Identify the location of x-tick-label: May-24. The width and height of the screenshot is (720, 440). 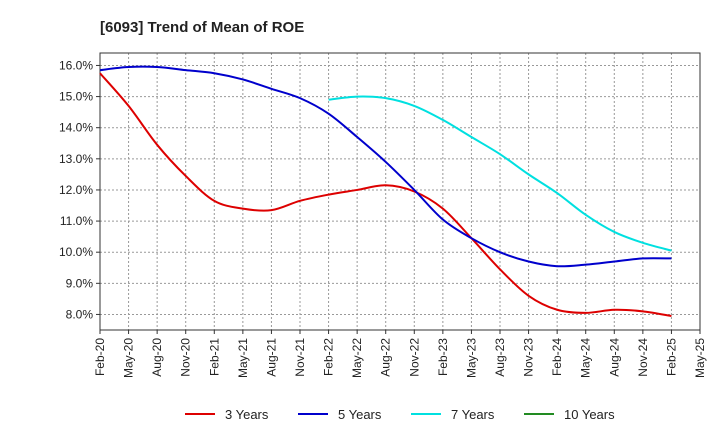
(586, 358).